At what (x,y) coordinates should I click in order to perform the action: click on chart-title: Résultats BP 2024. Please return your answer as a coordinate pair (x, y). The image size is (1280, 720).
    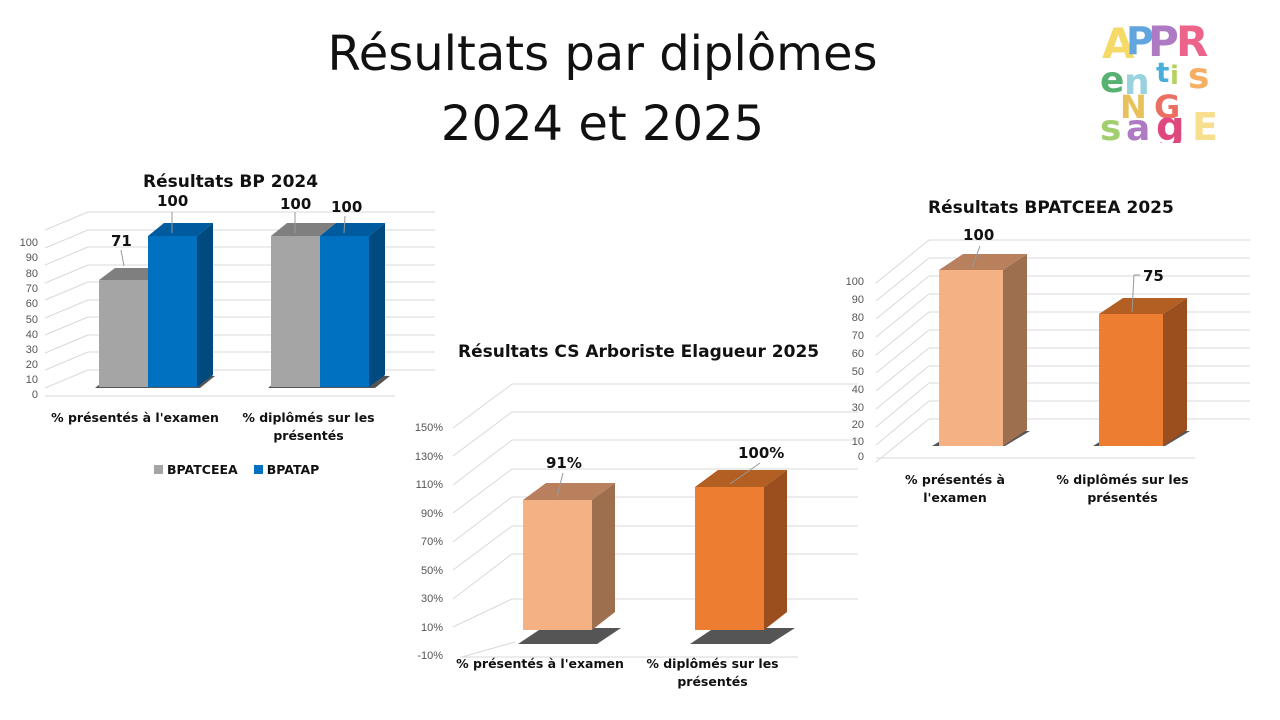
    Looking at the image, I should click on (231, 182).